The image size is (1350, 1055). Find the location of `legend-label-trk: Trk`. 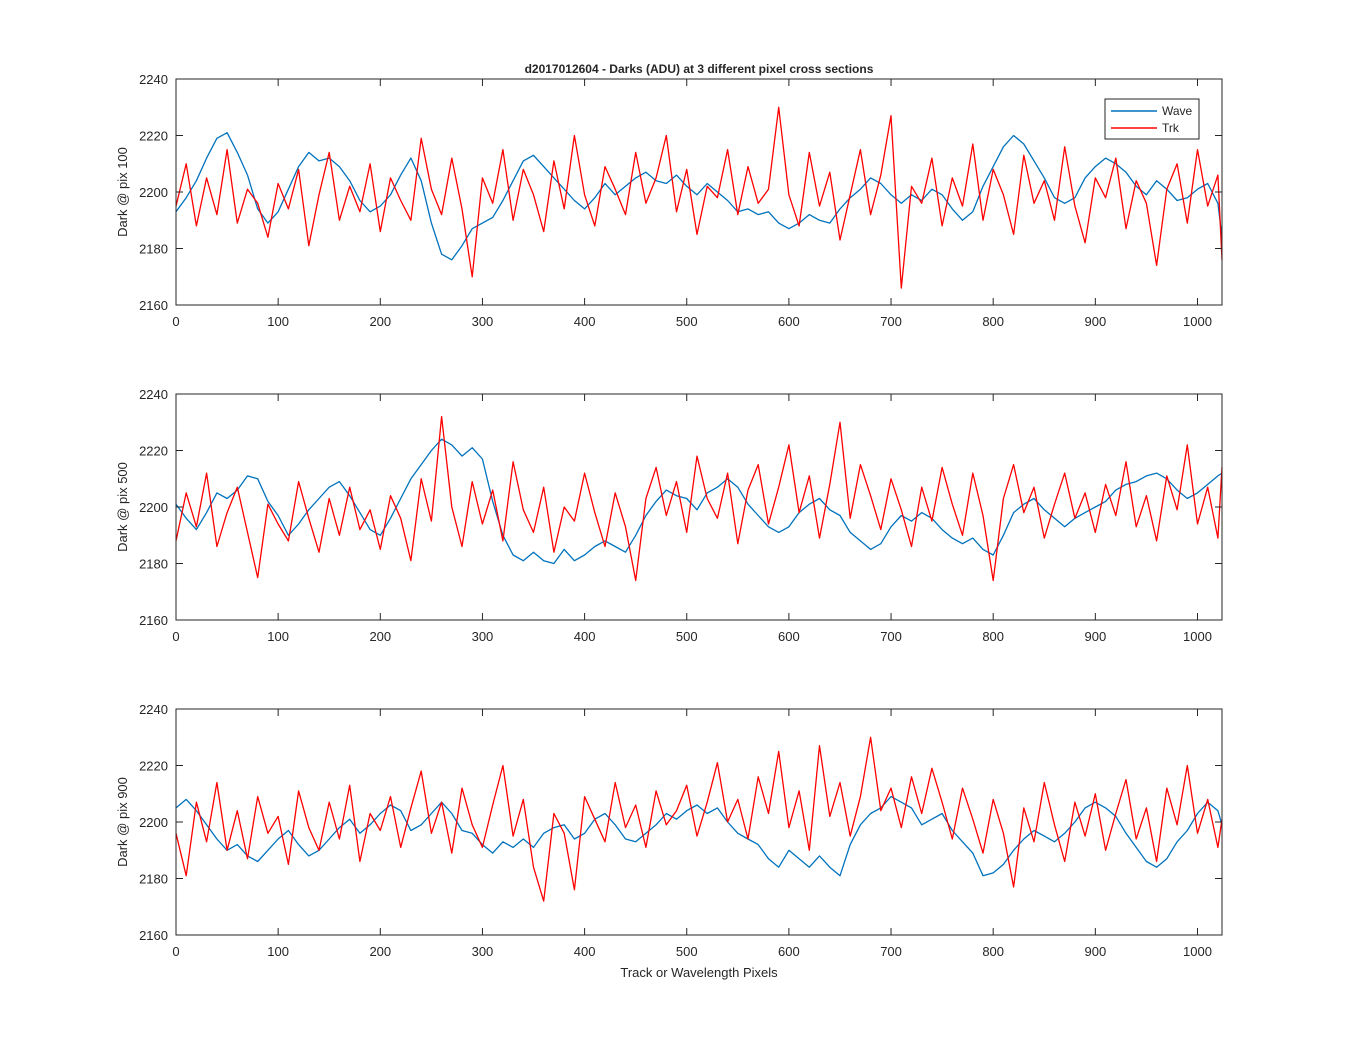

legend-label-trk: Trk is located at coordinates (1171, 128).